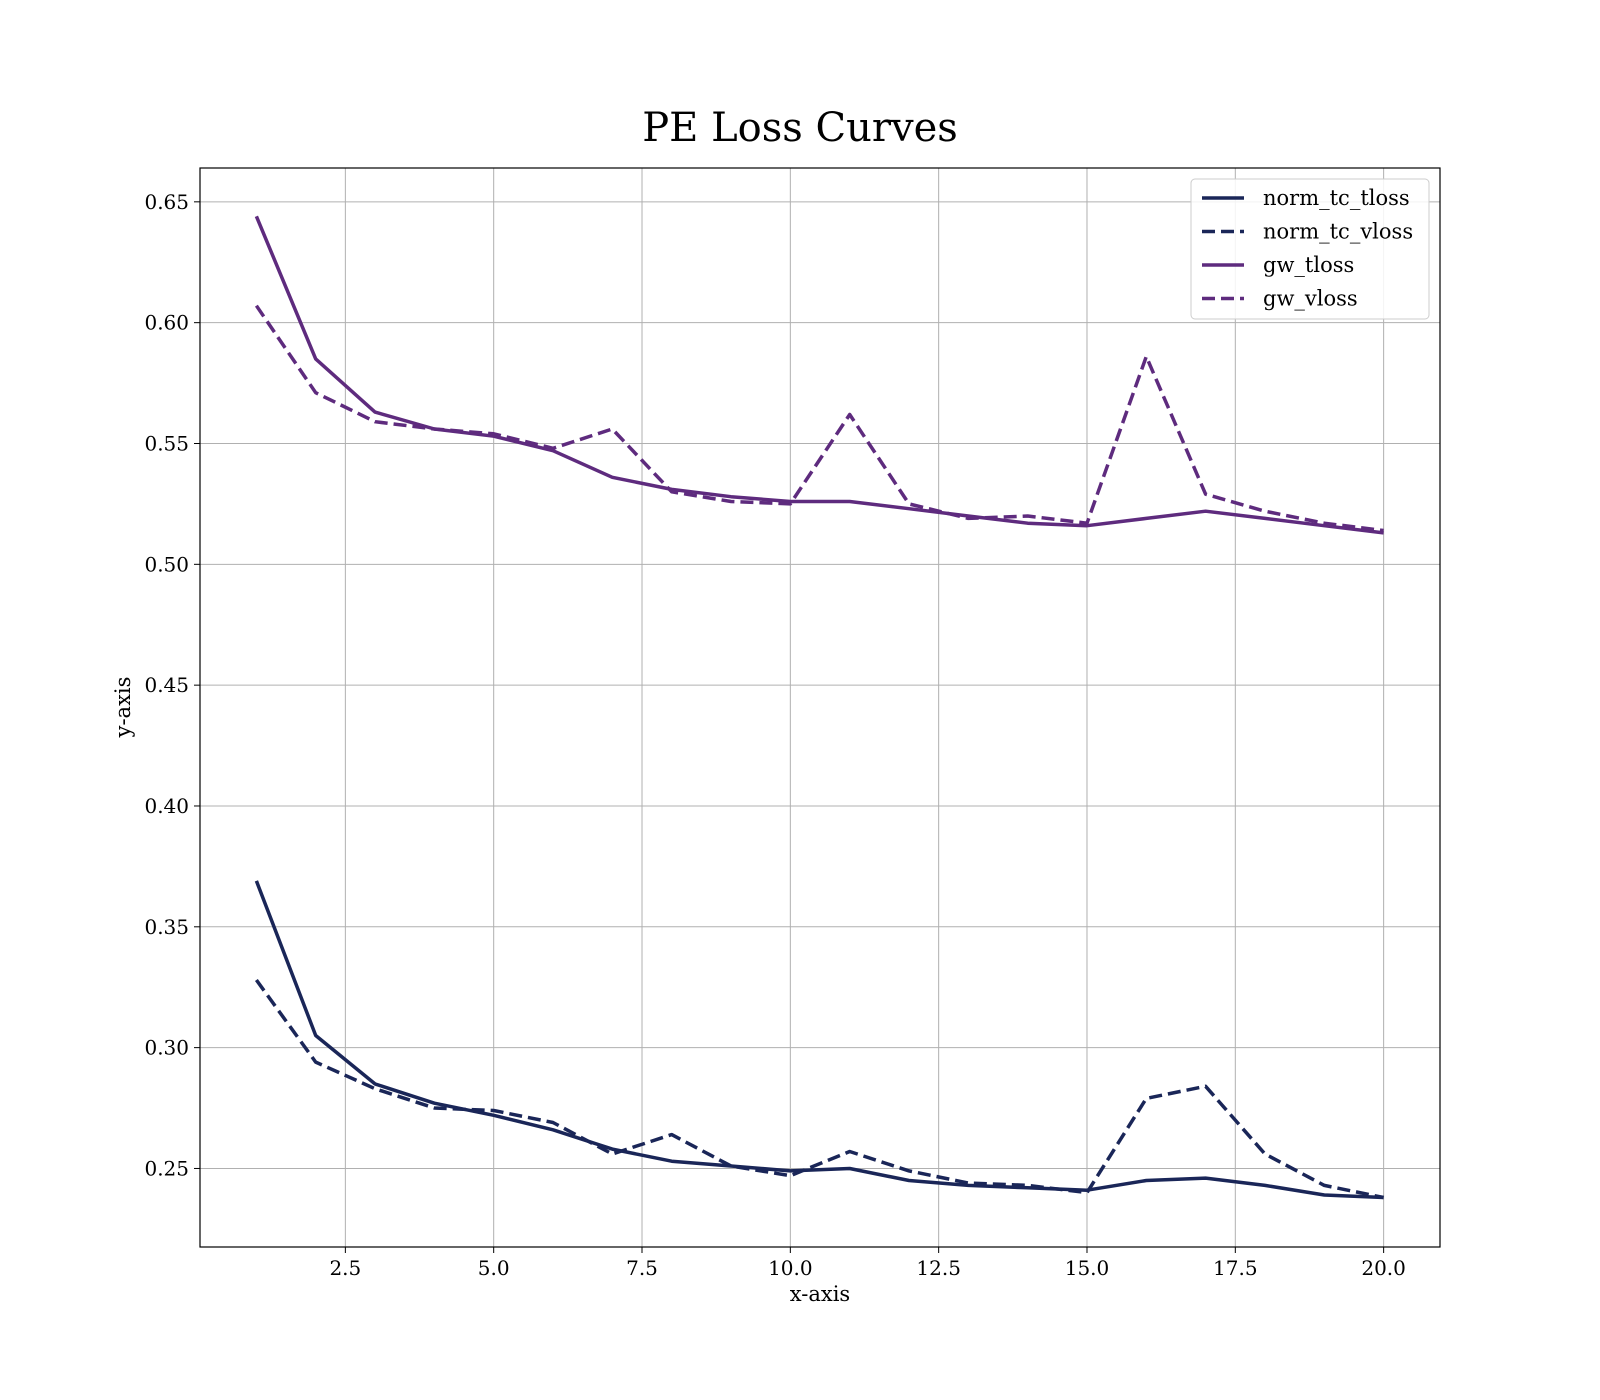 The image size is (1600, 1400). Describe the element at coordinates (166, 1048) in the screenshot. I see `y-tick-label: 0.30` at that location.